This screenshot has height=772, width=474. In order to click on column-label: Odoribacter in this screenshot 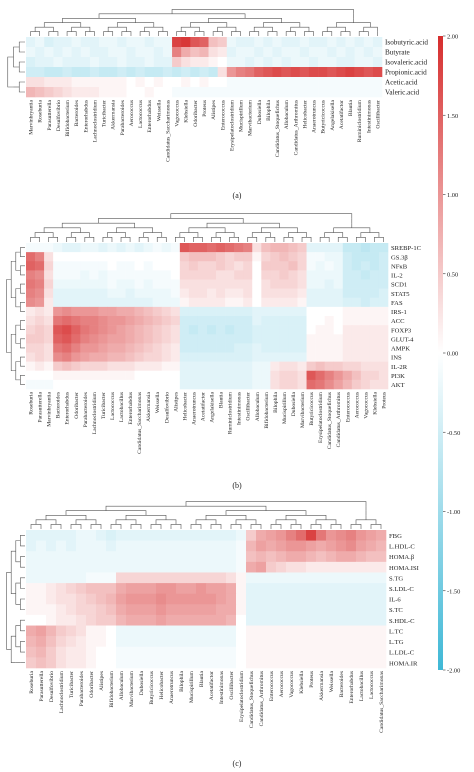, I will do `click(92, 684)`.